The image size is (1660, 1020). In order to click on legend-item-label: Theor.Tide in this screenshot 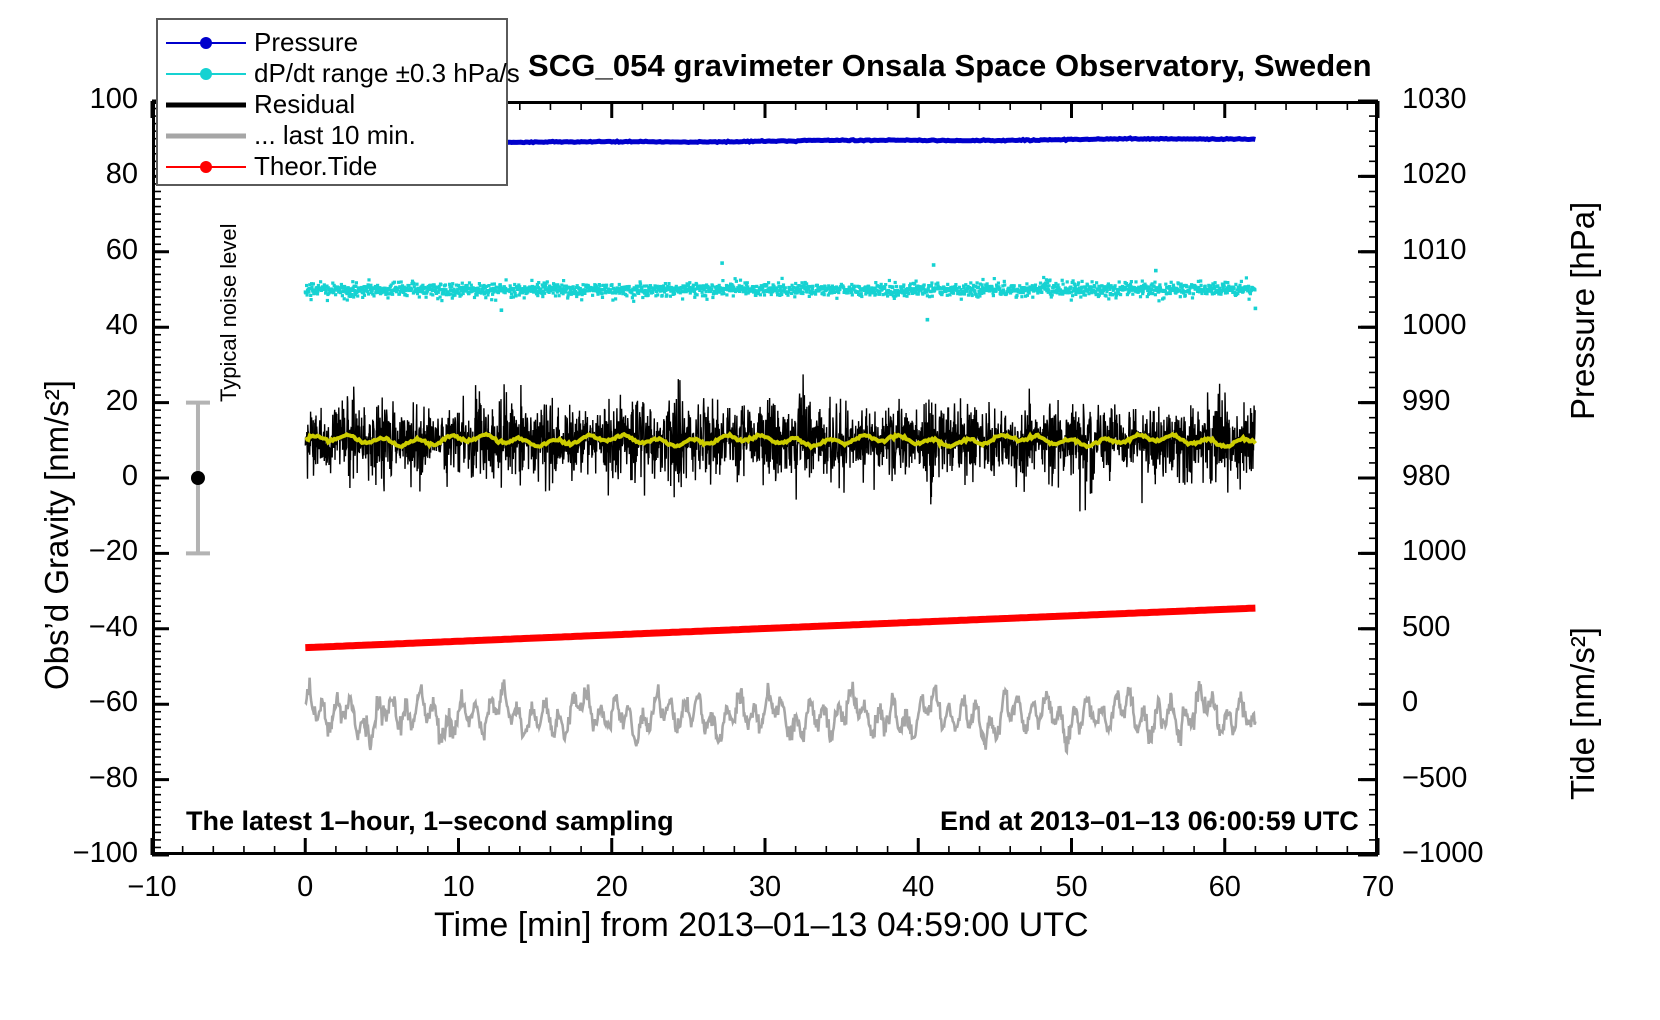, I will do `click(316, 166)`.